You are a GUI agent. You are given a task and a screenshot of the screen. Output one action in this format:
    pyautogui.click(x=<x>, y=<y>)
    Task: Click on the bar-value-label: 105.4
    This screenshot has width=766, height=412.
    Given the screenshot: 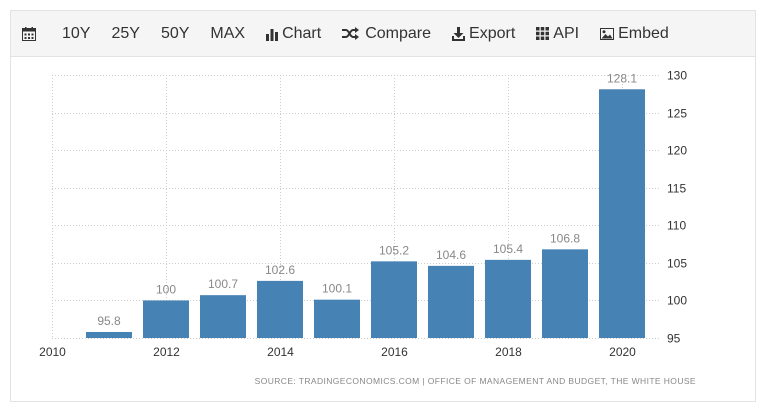 What is the action you would take?
    pyautogui.click(x=508, y=249)
    